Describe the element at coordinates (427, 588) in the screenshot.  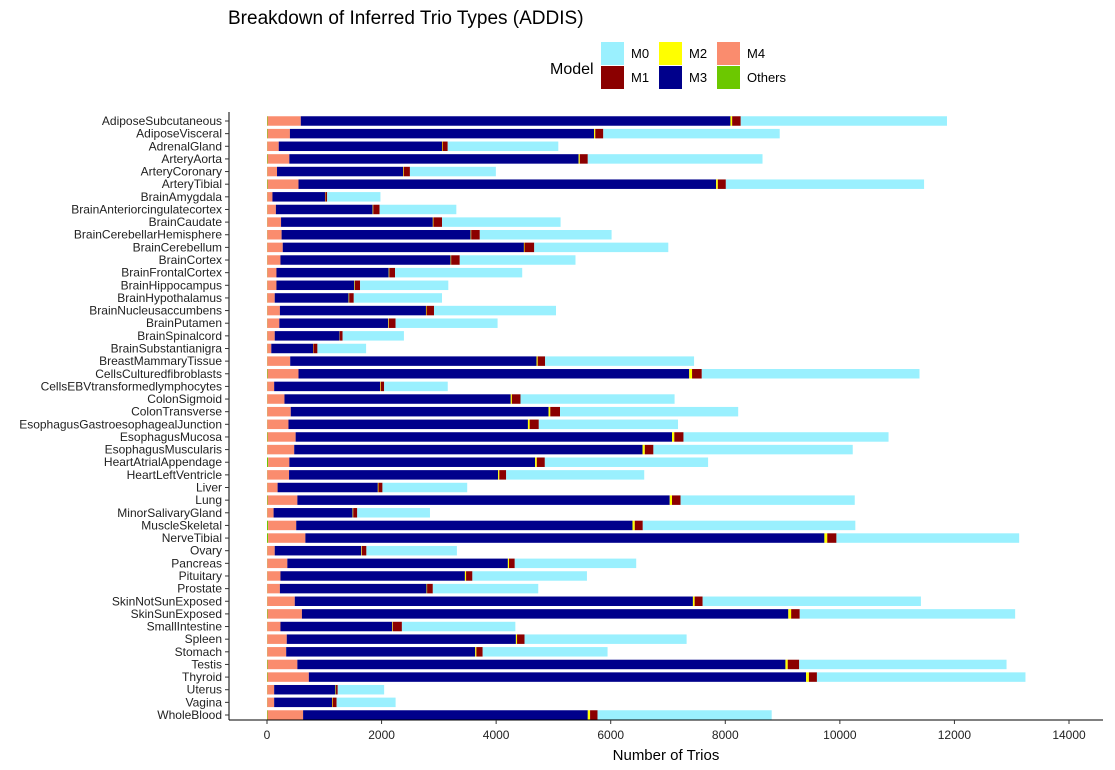
I see `bar-prostate-m2` at that location.